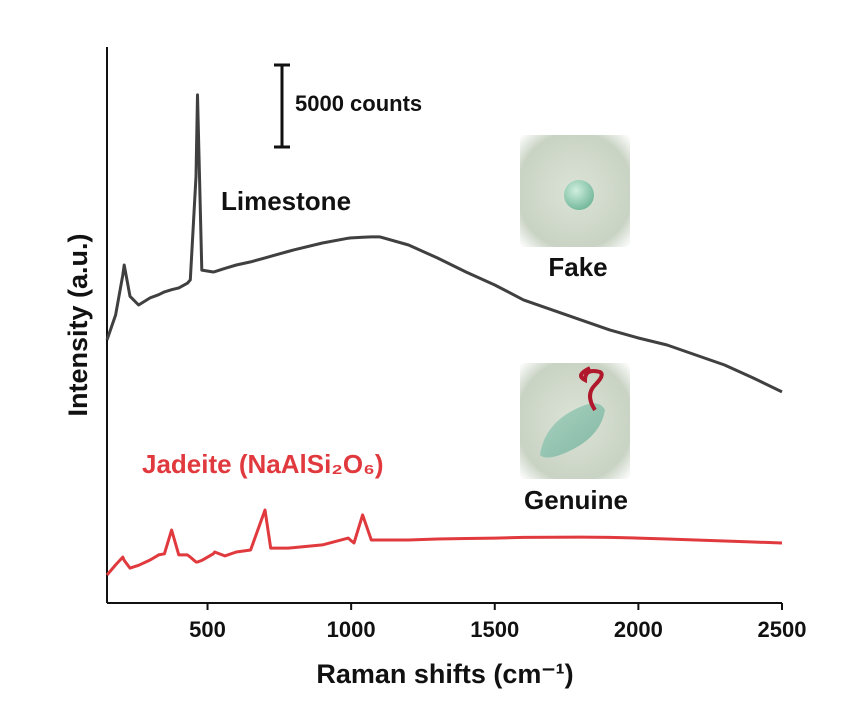  What do you see at coordinates (358, 103) in the screenshot?
I see `scale-bar-label: 5000 counts` at bounding box center [358, 103].